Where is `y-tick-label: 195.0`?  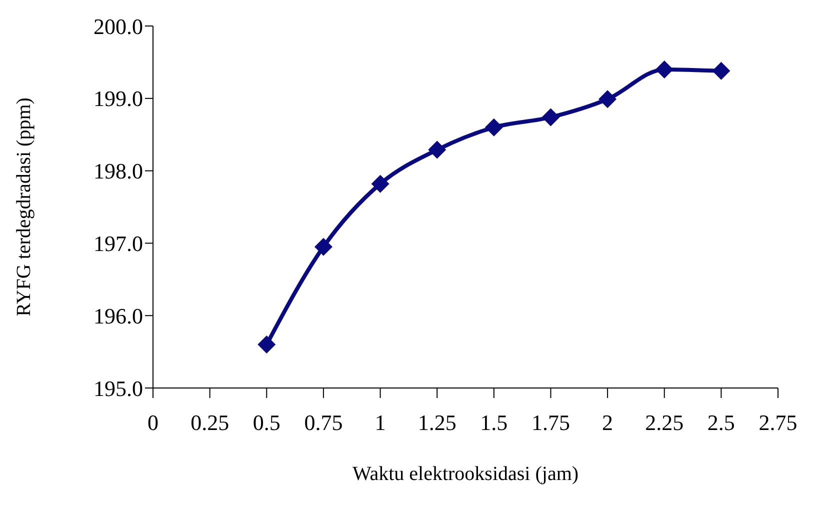
y-tick-label: 195.0 is located at coordinates (118, 388).